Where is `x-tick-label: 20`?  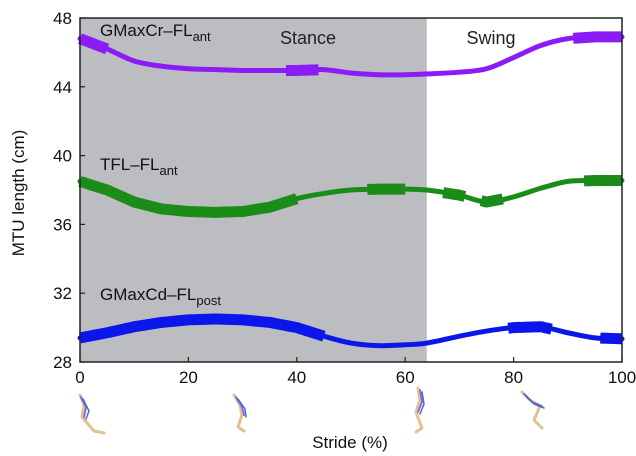 x-tick-label: 20 is located at coordinates (188, 377).